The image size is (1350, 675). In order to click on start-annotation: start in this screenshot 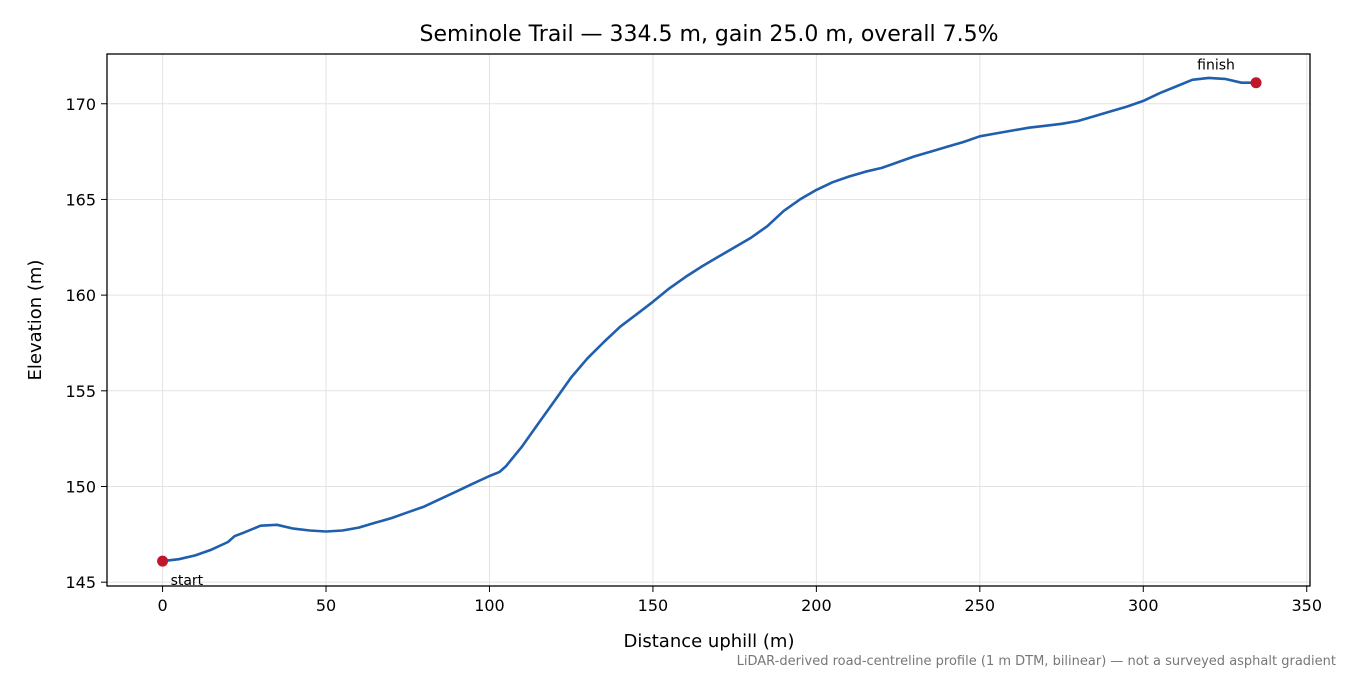, I will do `click(187, 581)`.